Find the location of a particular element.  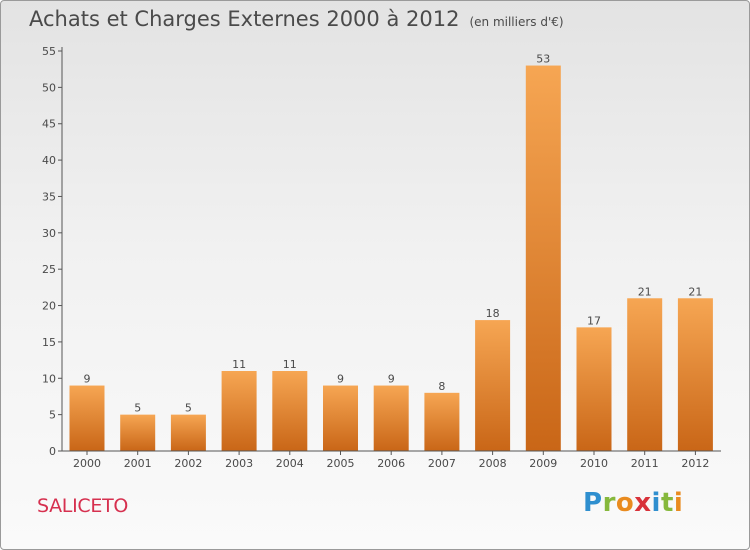

bar-2011 is located at coordinates (645, 374).